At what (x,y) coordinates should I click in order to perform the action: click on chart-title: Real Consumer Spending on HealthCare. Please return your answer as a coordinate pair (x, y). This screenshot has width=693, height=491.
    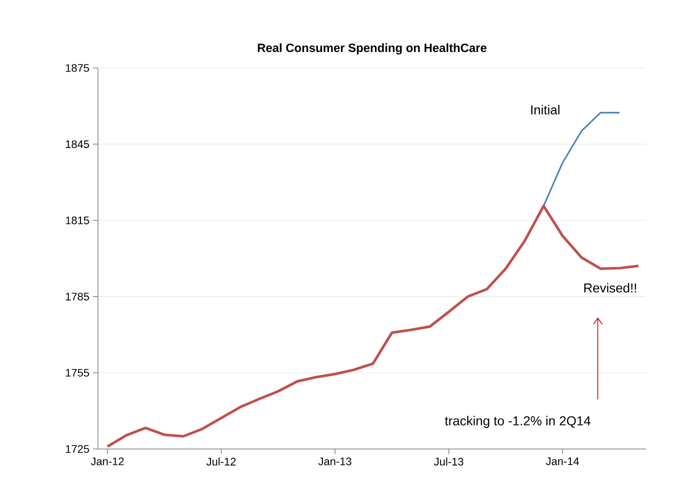
    Looking at the image, I should click on (372, 48).